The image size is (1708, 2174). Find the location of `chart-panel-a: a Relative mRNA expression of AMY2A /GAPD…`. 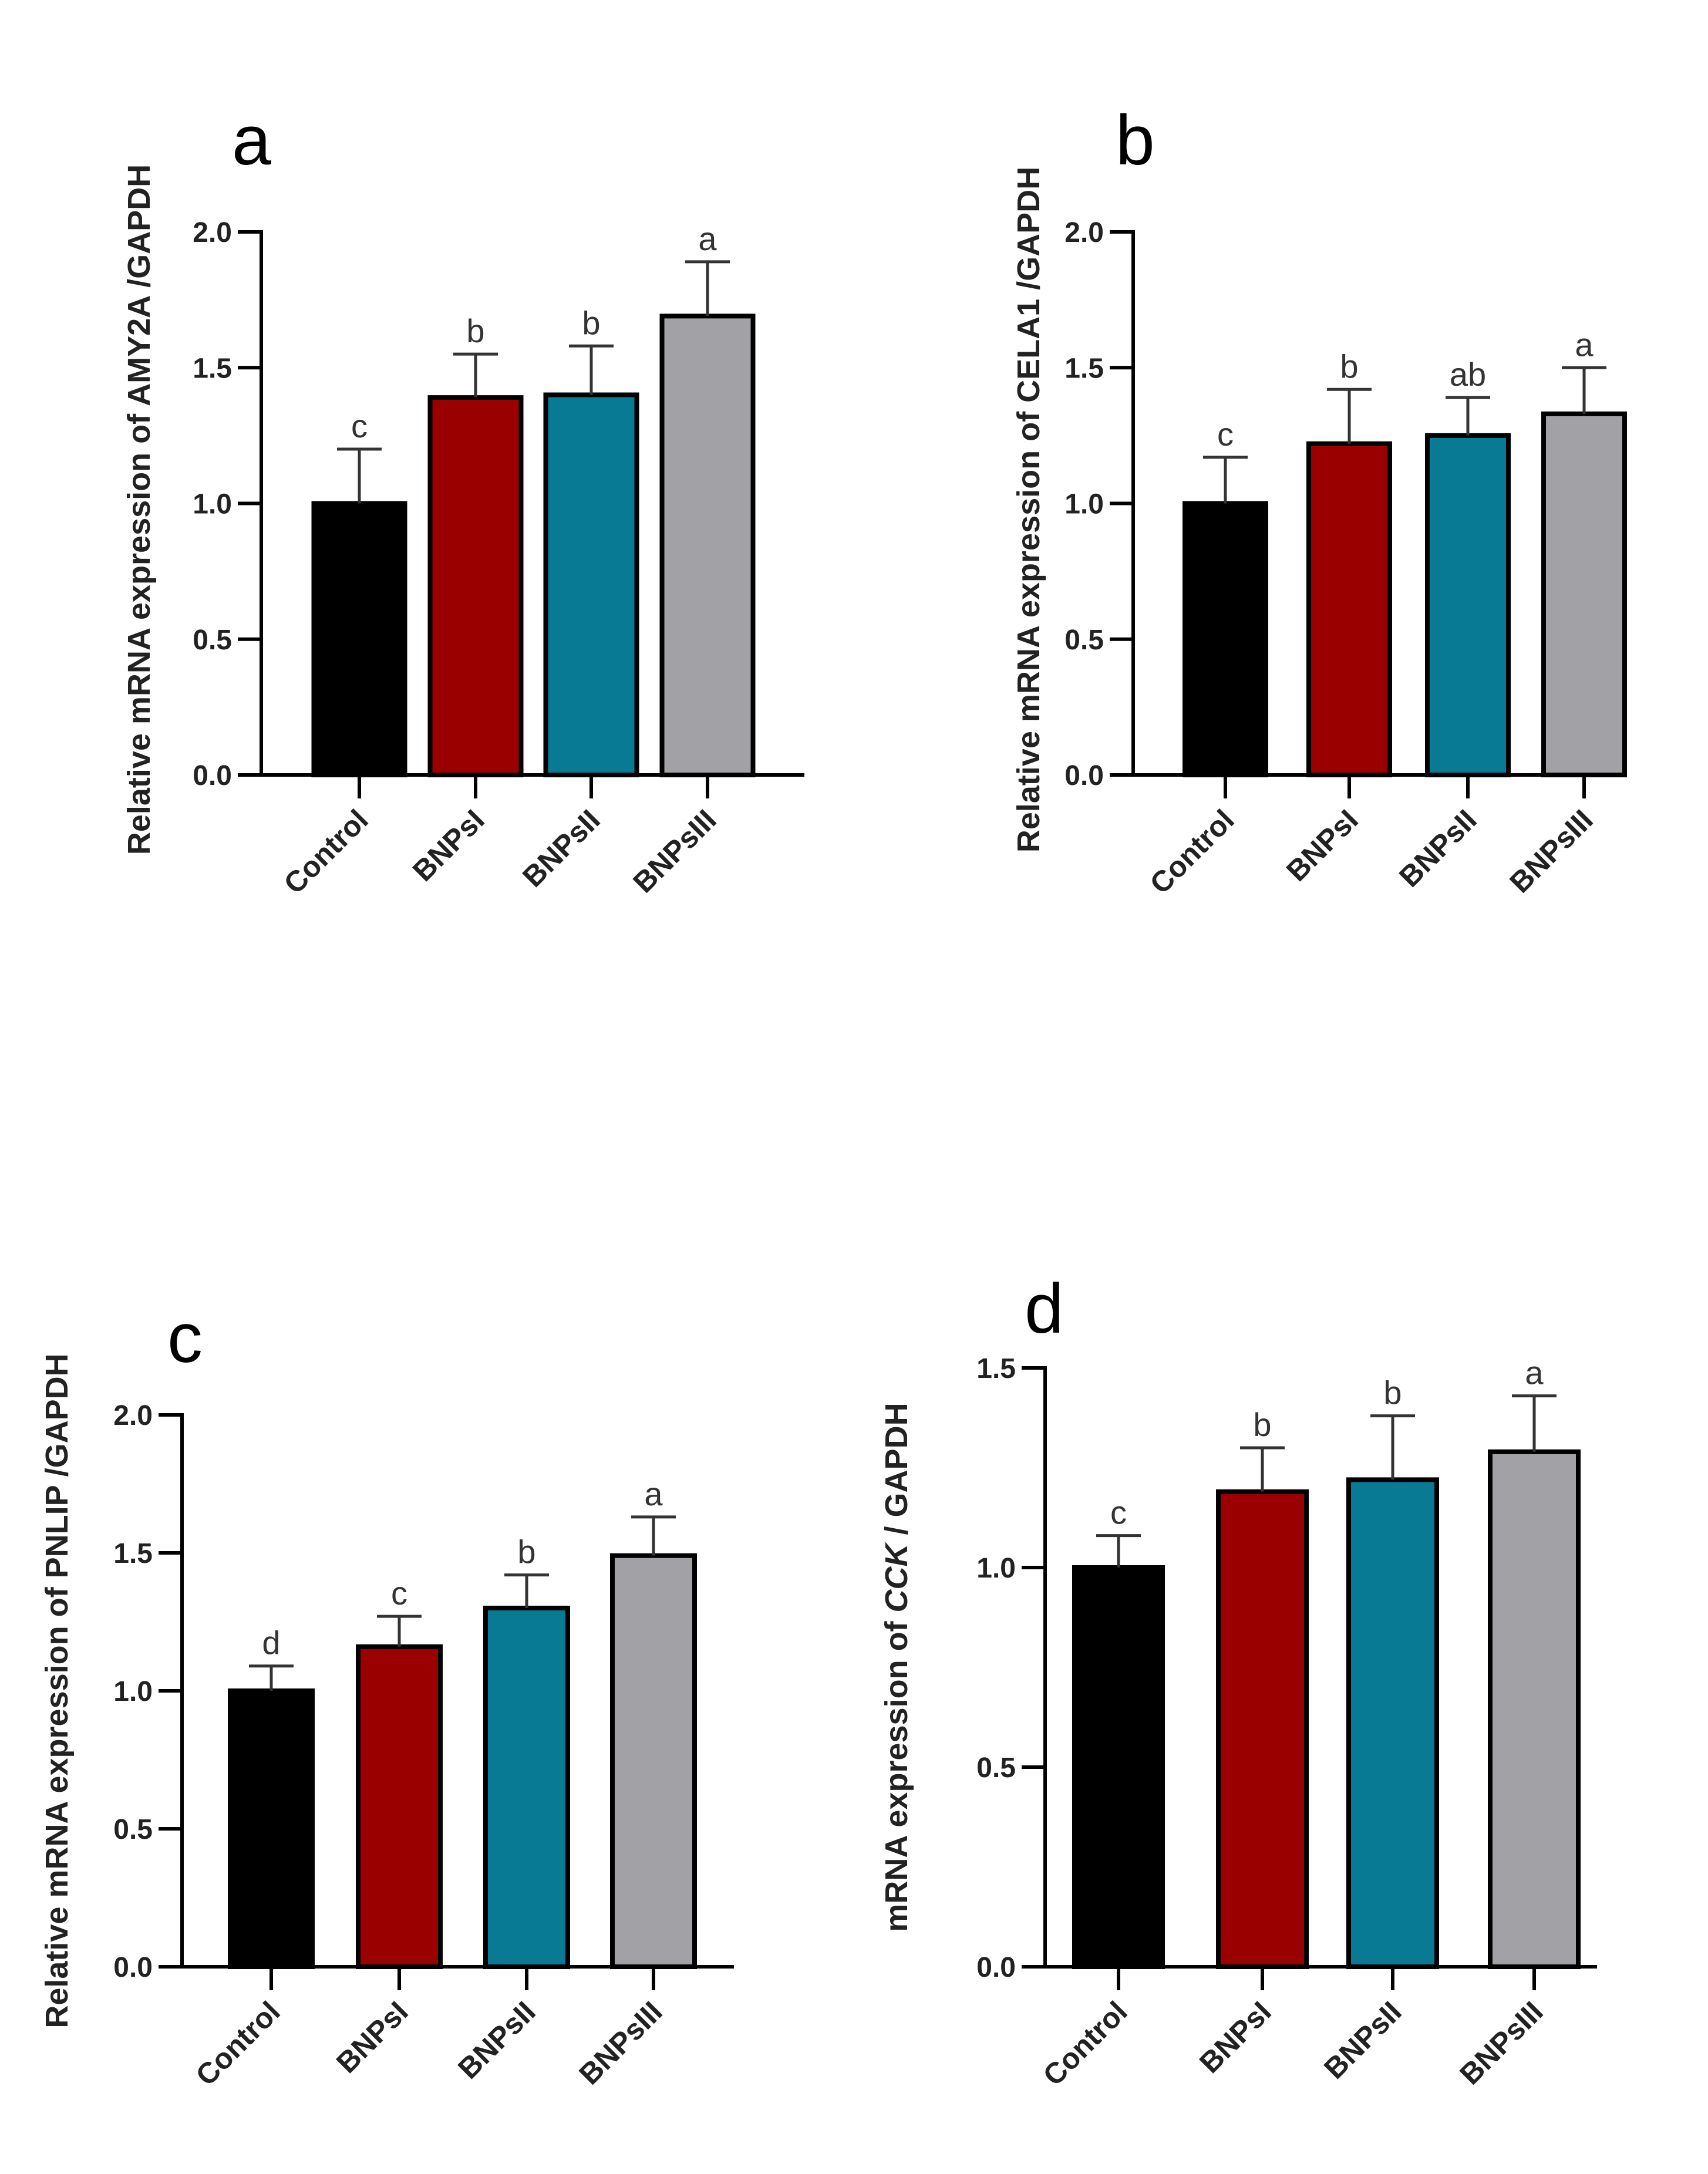

chart-panel-a: a Relative mRNA expression of AMY2A /GAPD… is located at coordinates (463, 500).